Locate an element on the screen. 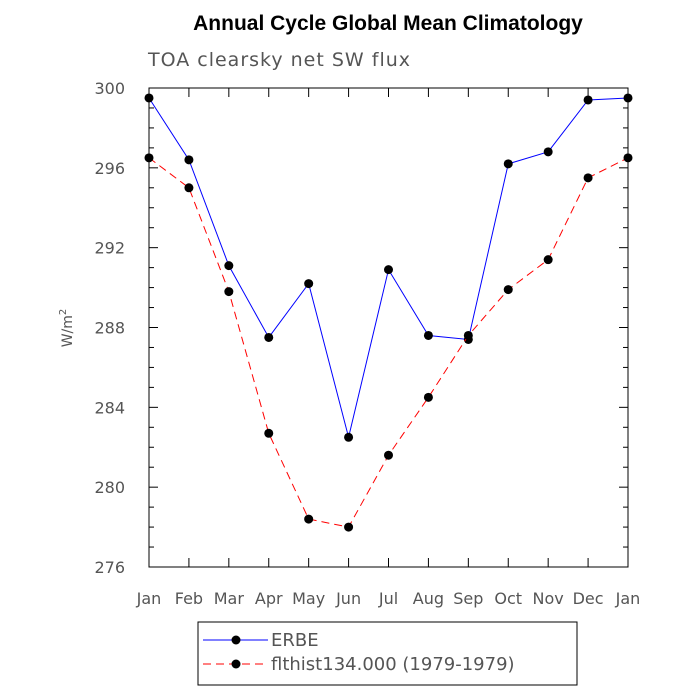 The height and width of the screenshot is (700, 700). chart-title: Annual Cycle Global Mean Climatology is located at coordinates (388, 23).